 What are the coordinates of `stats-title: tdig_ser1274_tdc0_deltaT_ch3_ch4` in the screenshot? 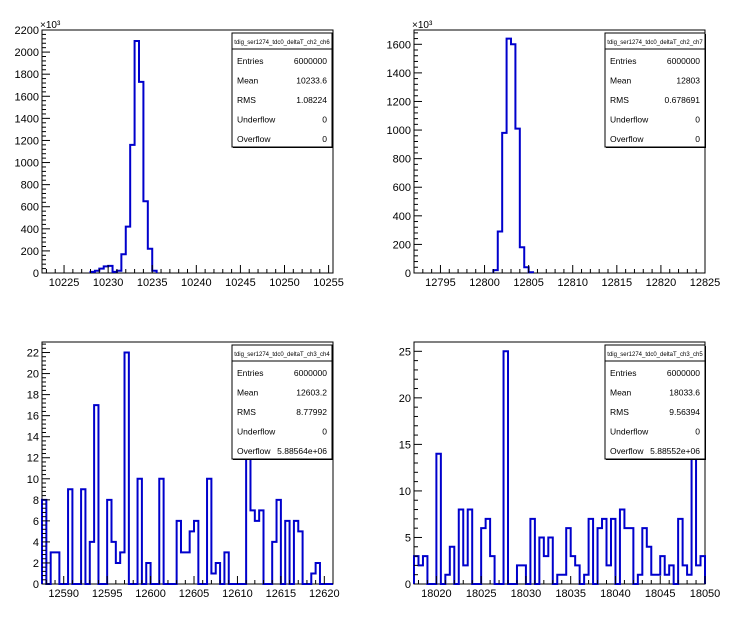 It's located at (282, 355).